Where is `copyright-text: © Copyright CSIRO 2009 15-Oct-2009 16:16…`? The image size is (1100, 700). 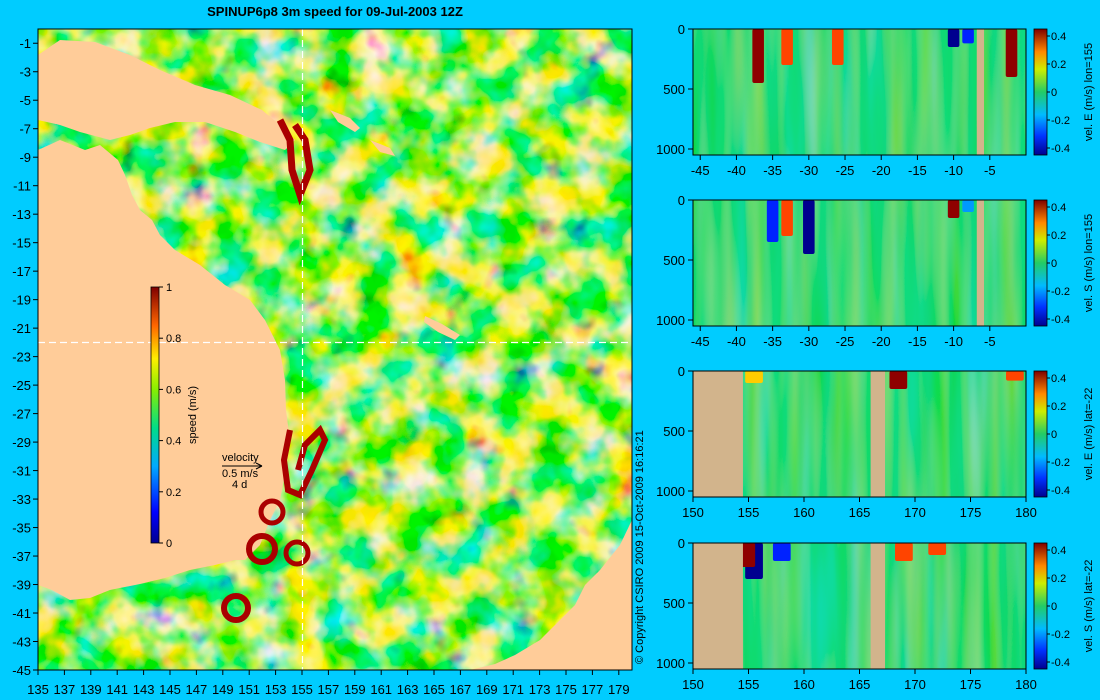
copyright-text: © Copyright CSIRO 2009 15-Oct-2009 16:16… is located at coordinates (640, 547).